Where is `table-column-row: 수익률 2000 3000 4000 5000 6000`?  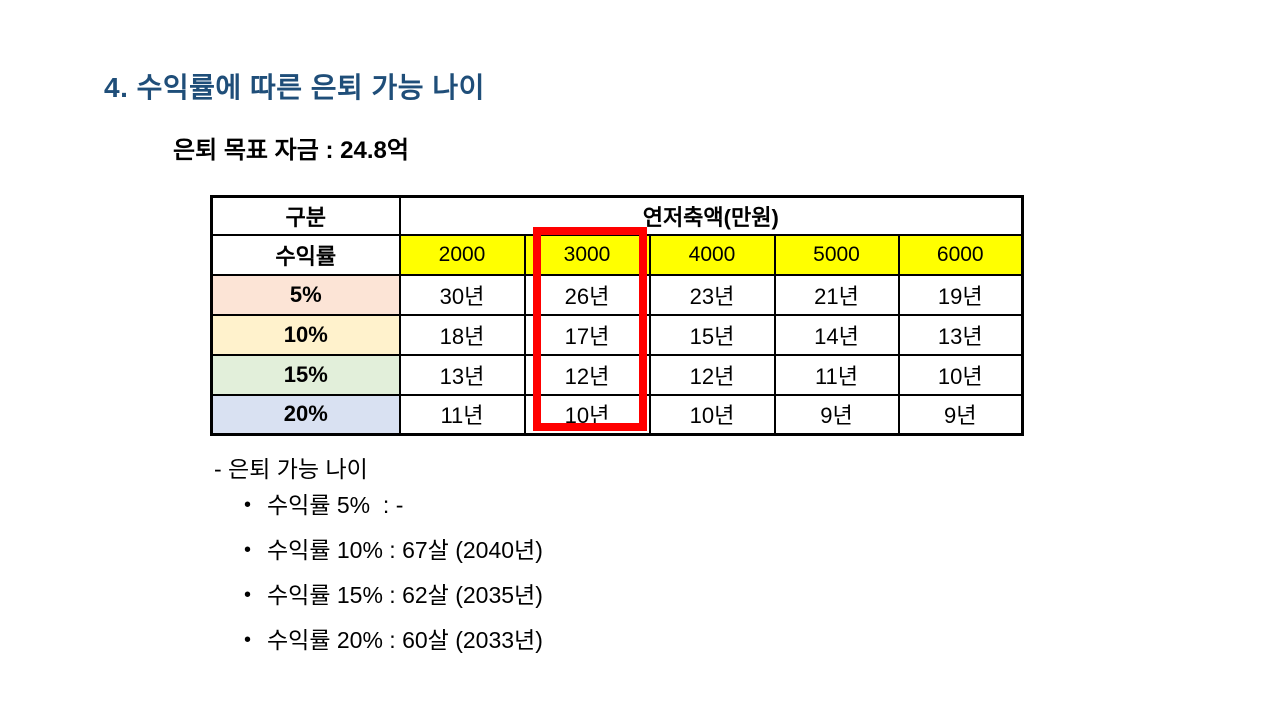
table-column-row: 수익률 2000 3000 4000 5000 6000 is located at coordinates (617, 254).